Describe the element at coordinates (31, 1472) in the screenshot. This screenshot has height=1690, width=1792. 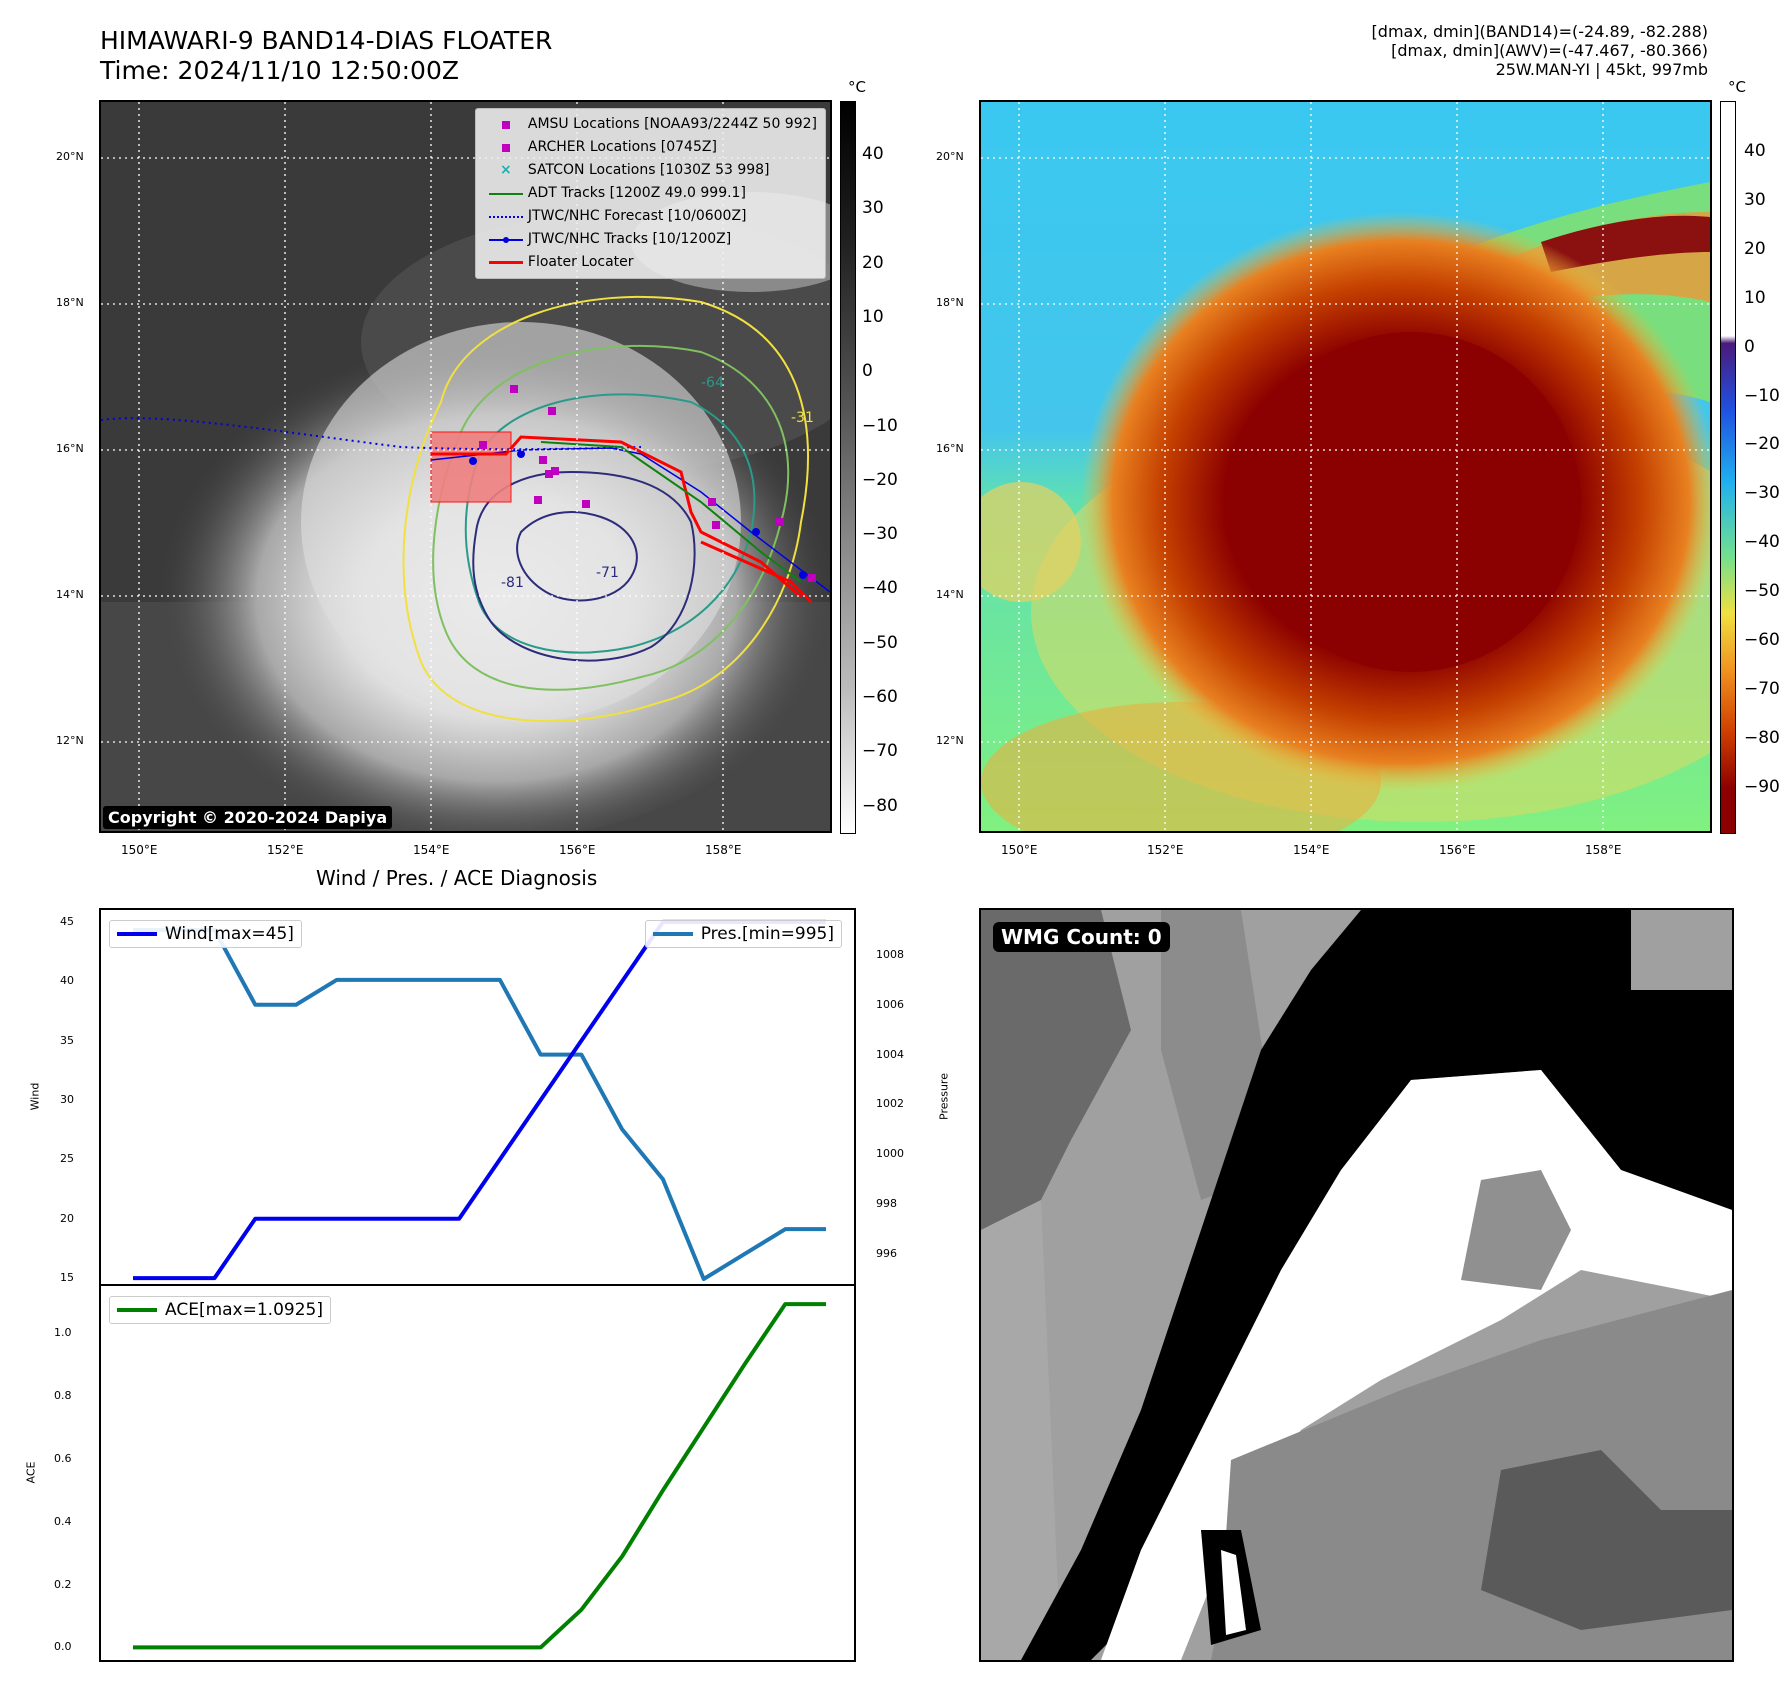
I see `ace-ylabel: ACE` at that location.